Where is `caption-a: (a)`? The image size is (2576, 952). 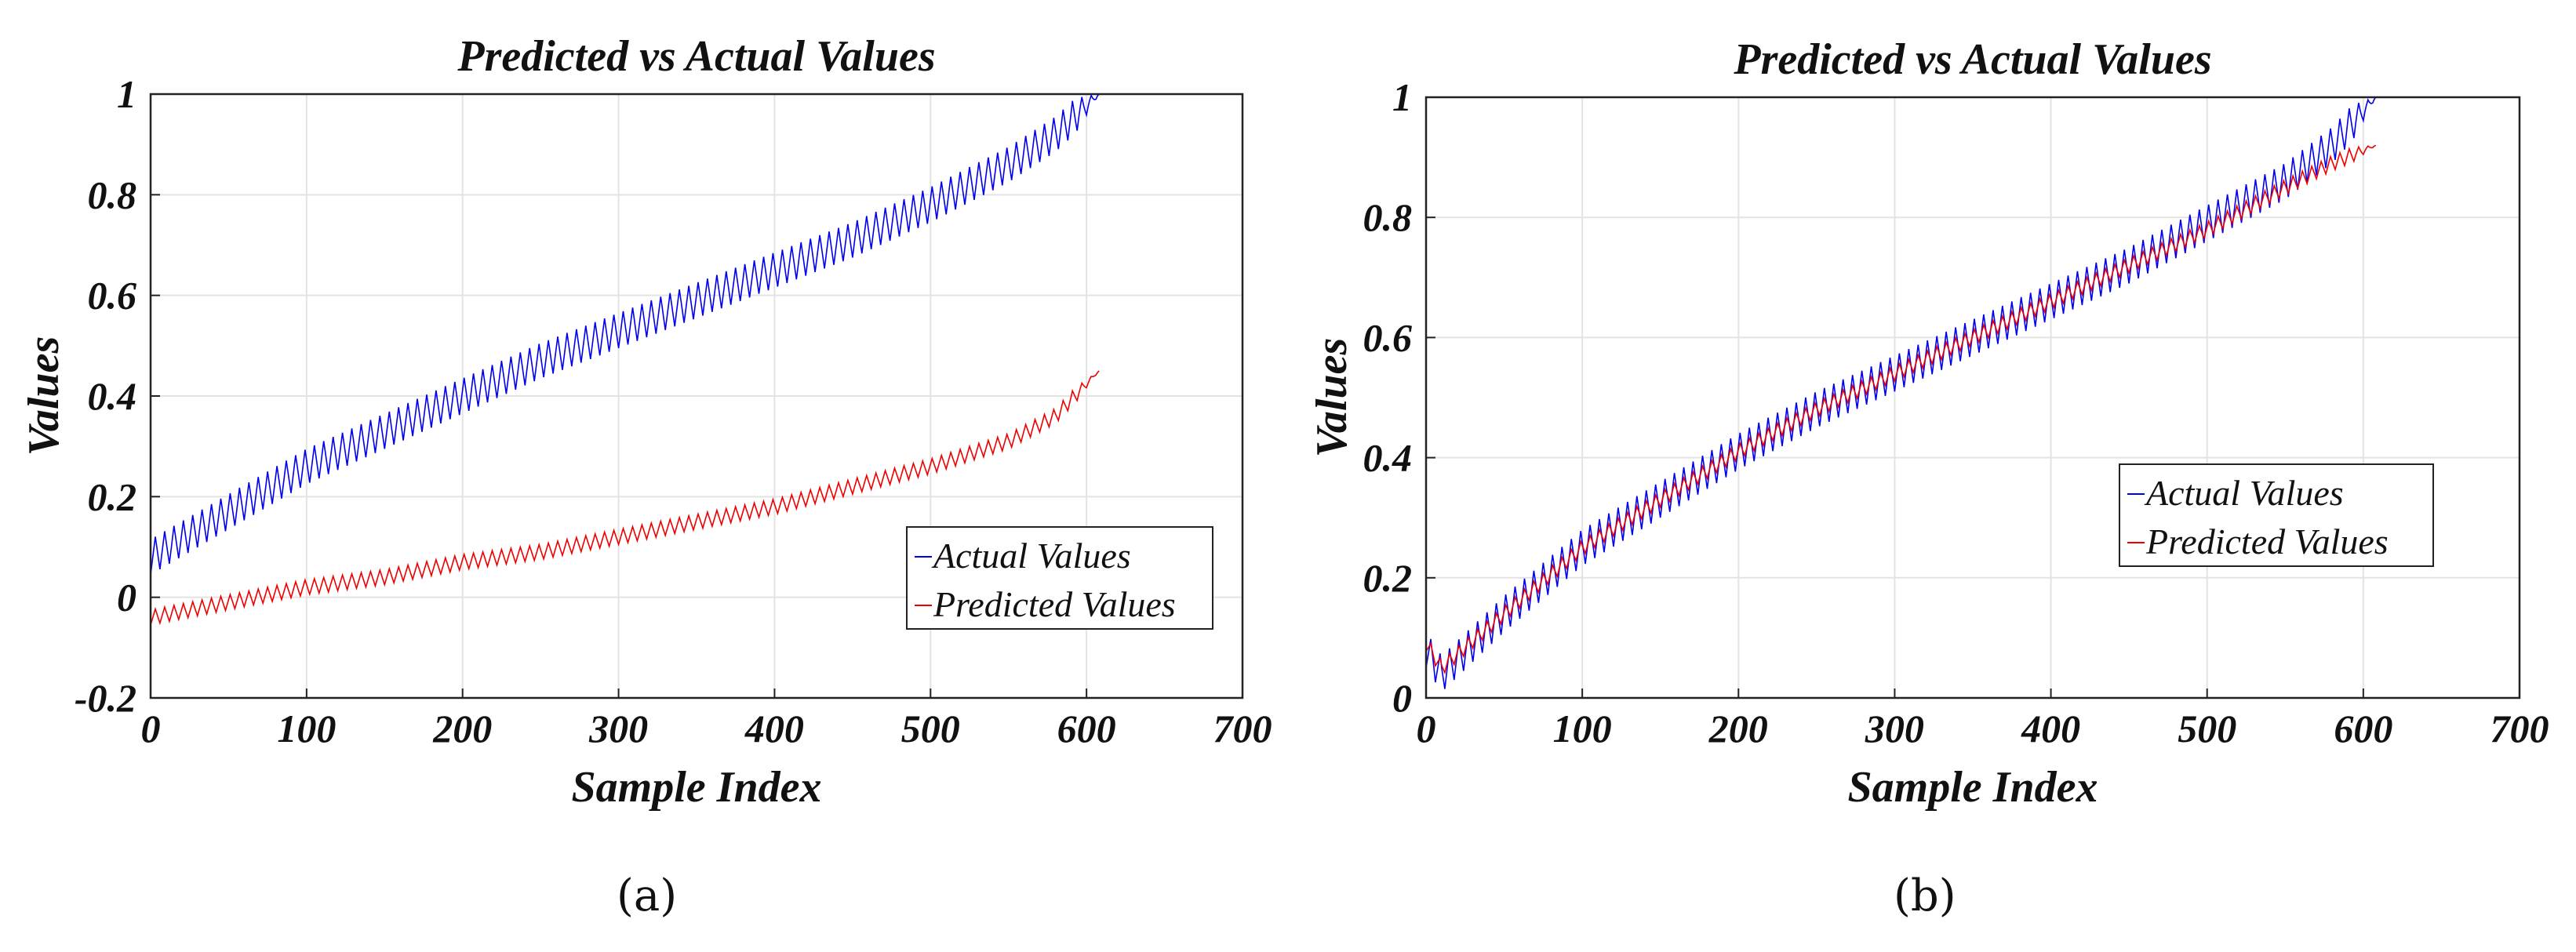
caption-a: (a) is located at coordinates (647, 895).